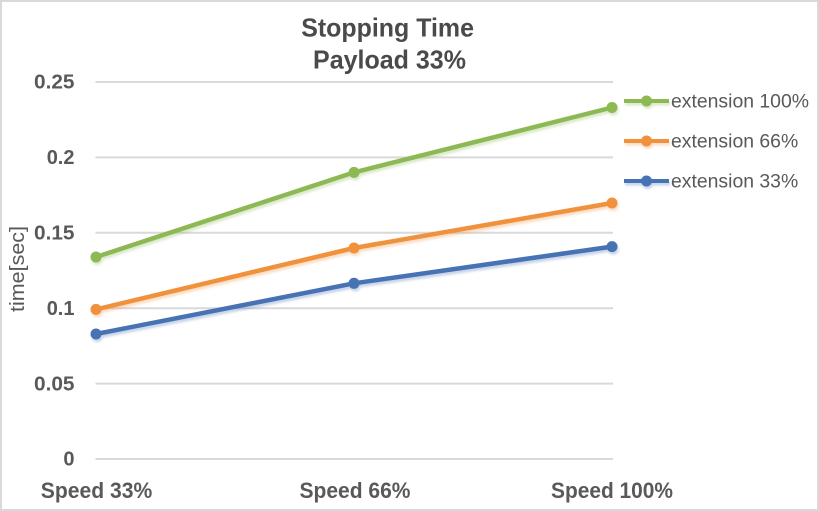 The image size is (819, 511). Describe the element at coordinates (54, 384) in the screenshot. I see `svg-text: 0.05` at that location.